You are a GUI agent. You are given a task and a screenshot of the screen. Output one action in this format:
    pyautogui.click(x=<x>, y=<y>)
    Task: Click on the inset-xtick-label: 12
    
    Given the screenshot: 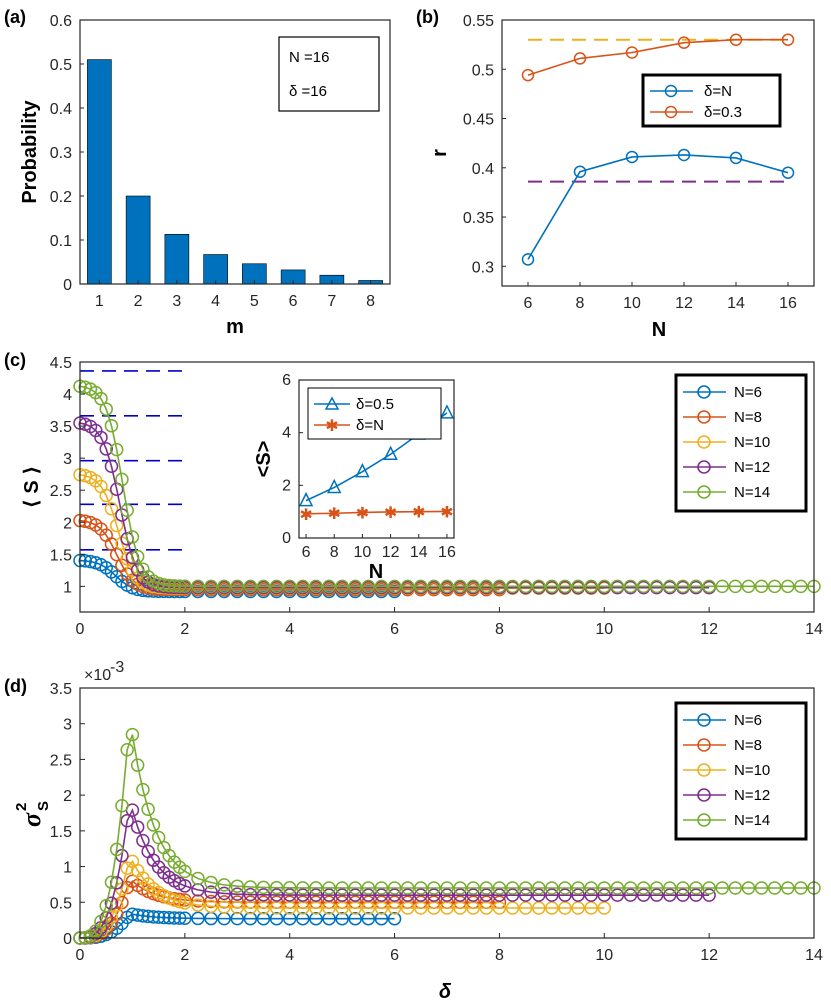 What is the action you would take?
    pyautogui.click(x=391, y=552)
    